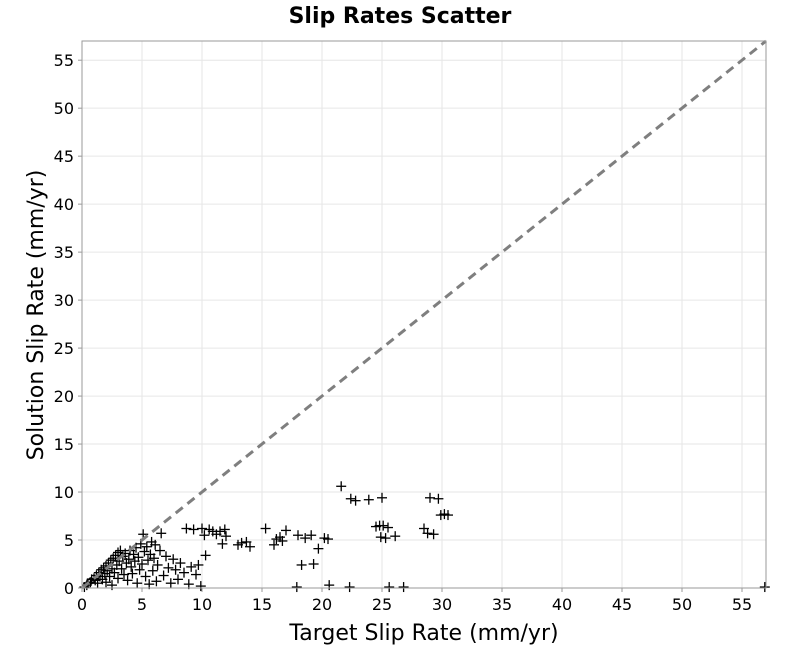 The width and height of the screenshot is (800, 650). I want to click on y-tick-label: 0, so click(69, 588).